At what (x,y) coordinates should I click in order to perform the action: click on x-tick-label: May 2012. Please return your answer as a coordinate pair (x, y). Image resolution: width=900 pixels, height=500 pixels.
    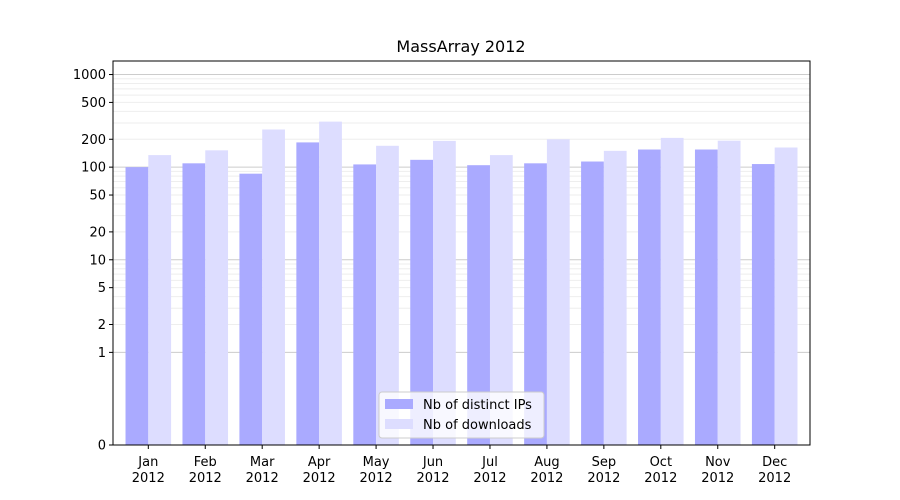
    Looking at the image, I should click on (376, 470).